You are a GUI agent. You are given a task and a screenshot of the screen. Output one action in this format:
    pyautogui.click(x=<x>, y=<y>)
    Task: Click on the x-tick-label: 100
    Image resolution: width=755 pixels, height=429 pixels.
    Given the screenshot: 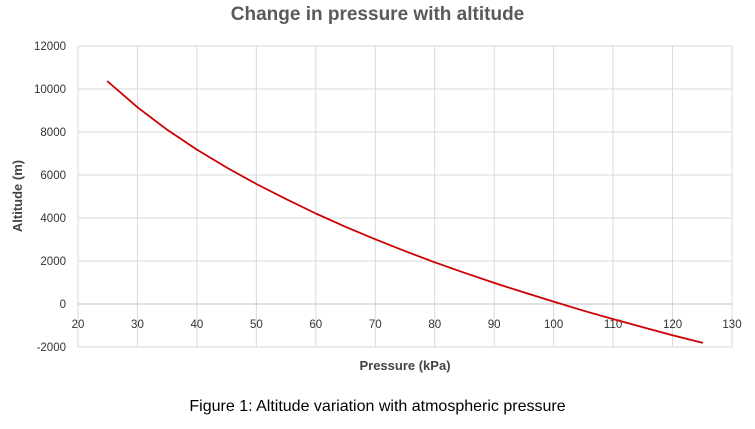 What is the action you would take?
    pyautogui.click(x=553, y=325)
    